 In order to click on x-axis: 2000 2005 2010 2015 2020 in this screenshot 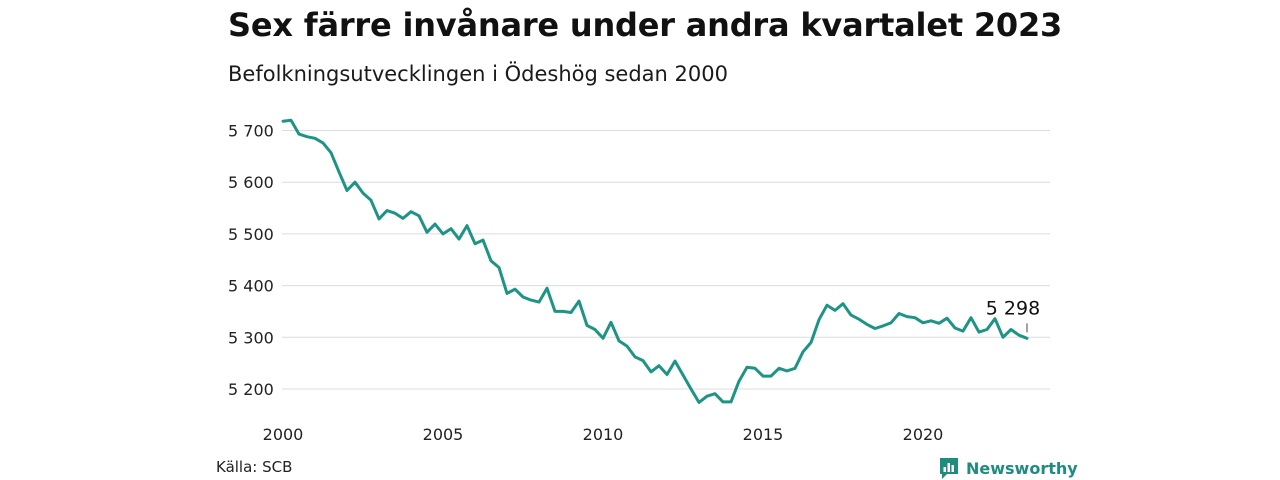, I will do `click(603, 434)`.